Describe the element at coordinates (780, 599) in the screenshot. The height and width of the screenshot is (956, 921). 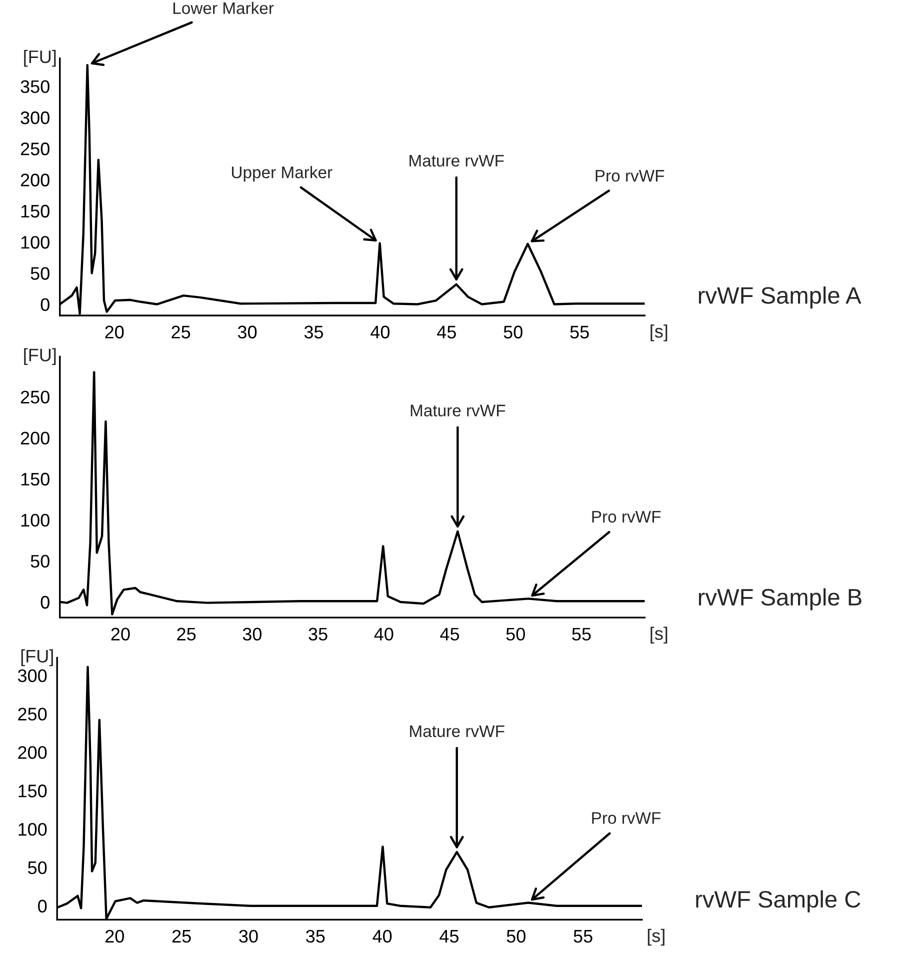
I see `text: rvWF Sample B` at that location.